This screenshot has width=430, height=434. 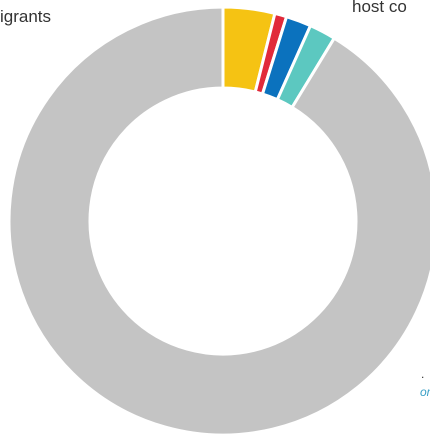 I want to click on source-note-fragment: ., so click(x=423, y=374).